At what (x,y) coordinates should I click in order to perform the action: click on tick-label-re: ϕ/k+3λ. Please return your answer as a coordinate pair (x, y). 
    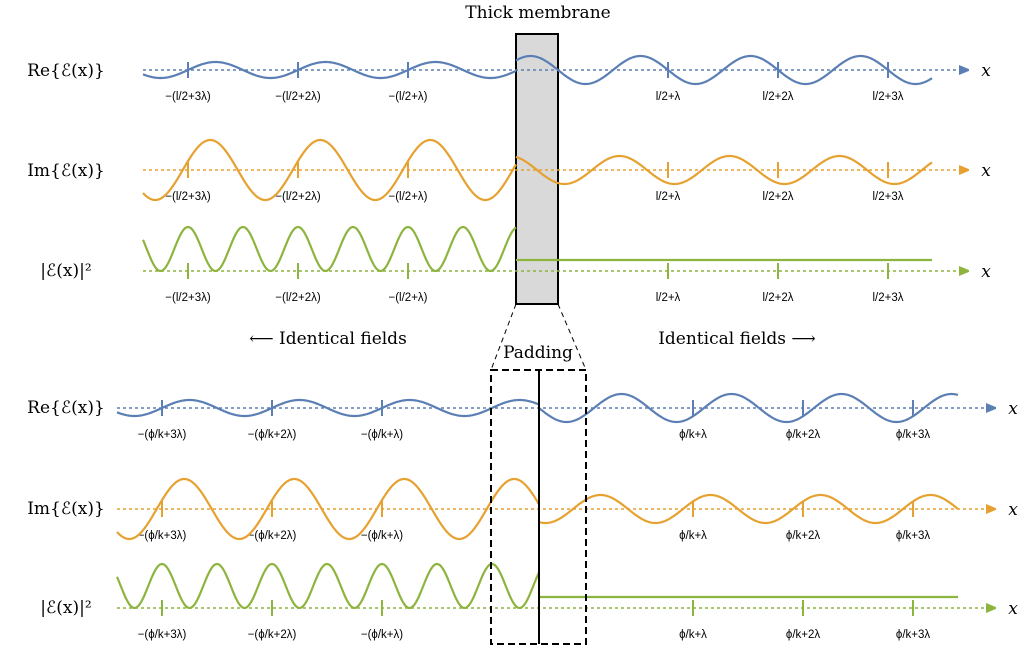
    Looking at the image, I should click on (913, 435).